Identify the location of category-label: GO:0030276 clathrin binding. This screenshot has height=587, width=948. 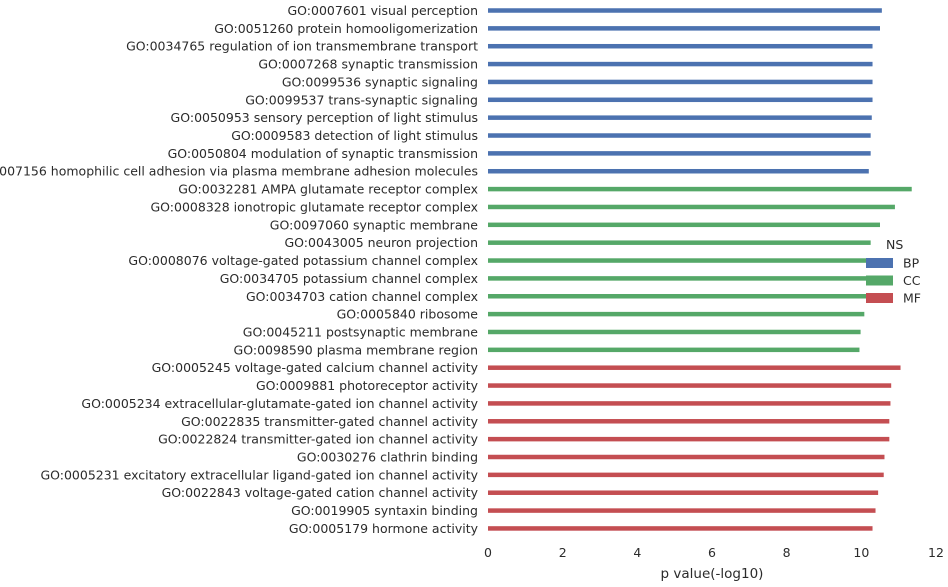
(387, 457).